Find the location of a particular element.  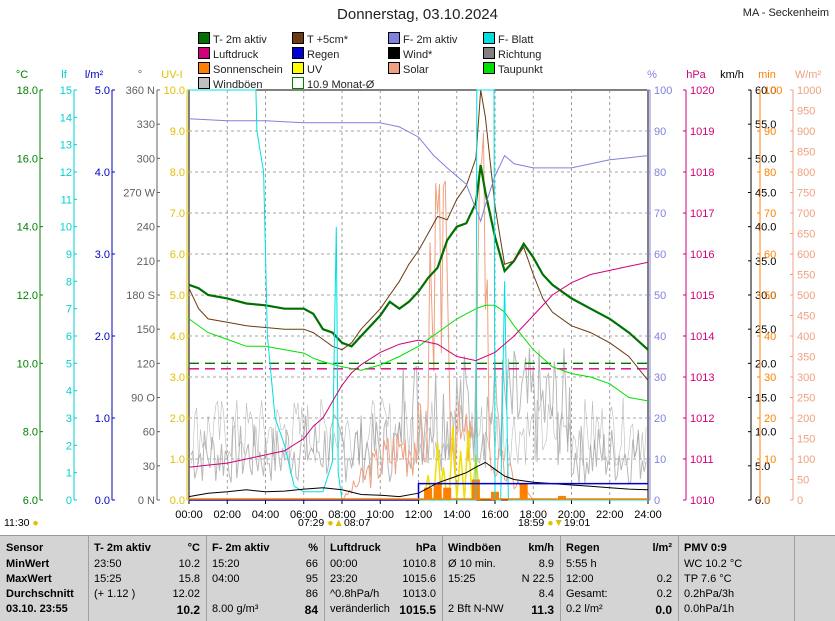

axis-tick-leaf: 15 is located at coordinates (66, 91).